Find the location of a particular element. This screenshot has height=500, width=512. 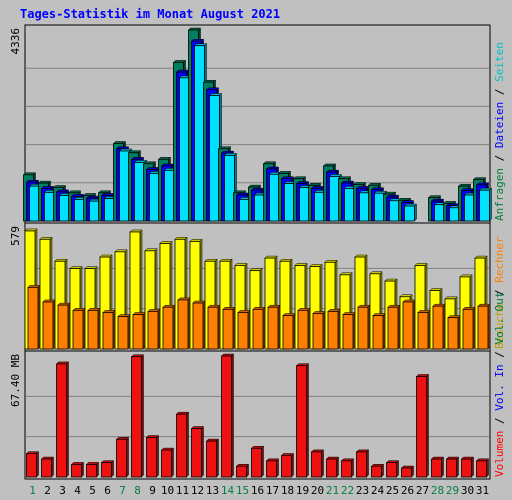

x-tick-label-day-18: 18 is located at coordinates (287, 490).